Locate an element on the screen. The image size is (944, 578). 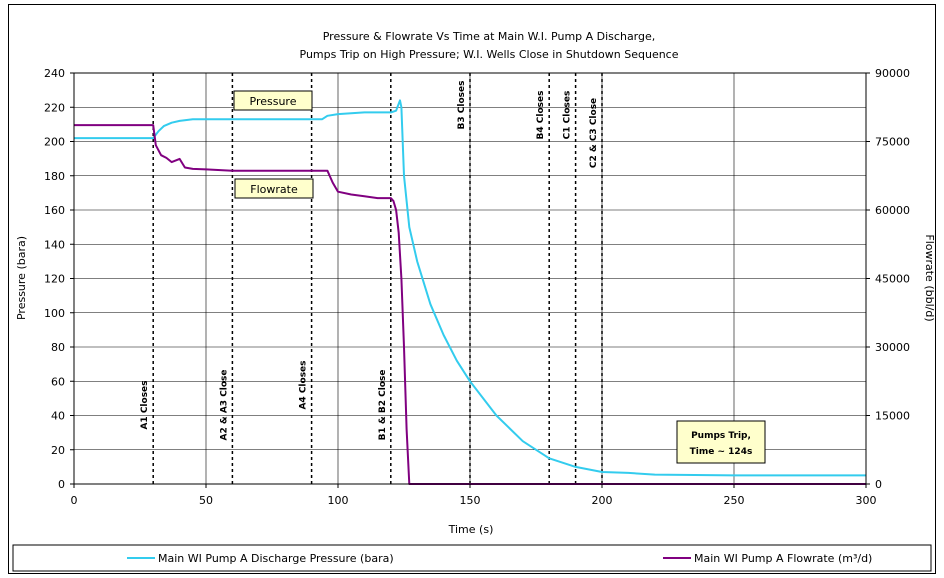
event-label-1: A2 & A3 Close is located at coordinates (224, 404).